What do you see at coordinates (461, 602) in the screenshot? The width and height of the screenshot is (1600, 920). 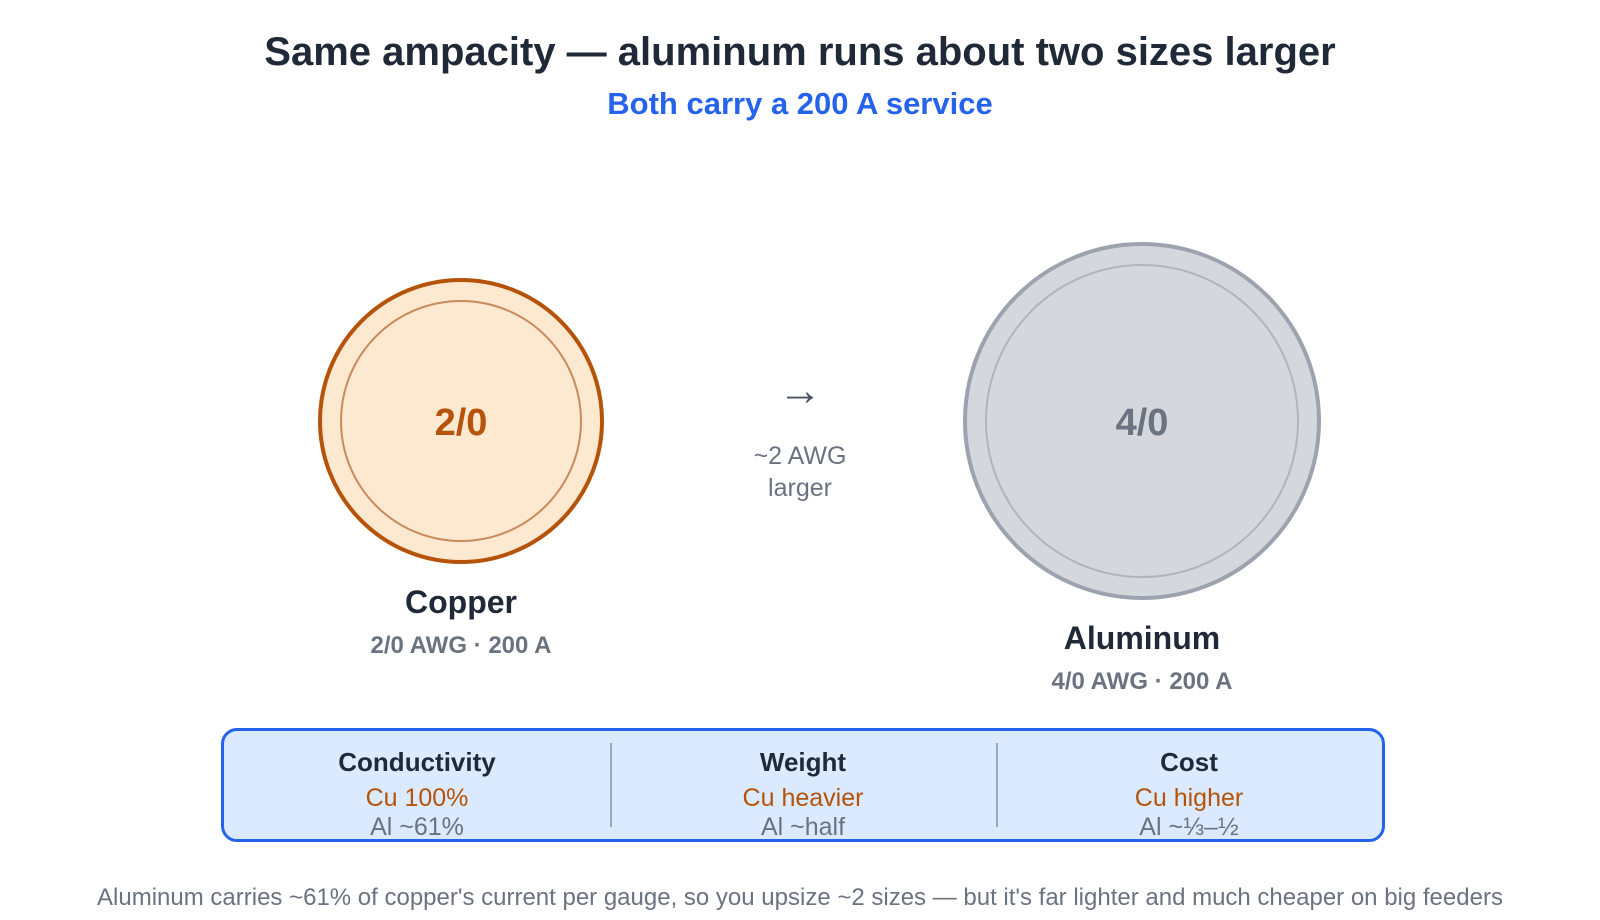 I see `copper-name: Copper` at bounding box center [461, 602].